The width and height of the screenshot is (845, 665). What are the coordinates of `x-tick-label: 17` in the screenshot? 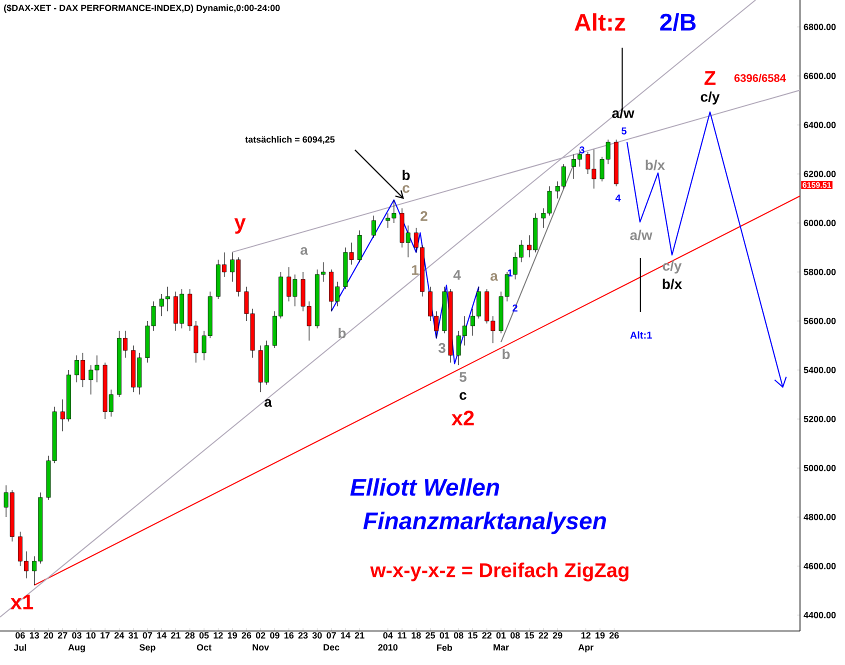 It's located at (105, 635).